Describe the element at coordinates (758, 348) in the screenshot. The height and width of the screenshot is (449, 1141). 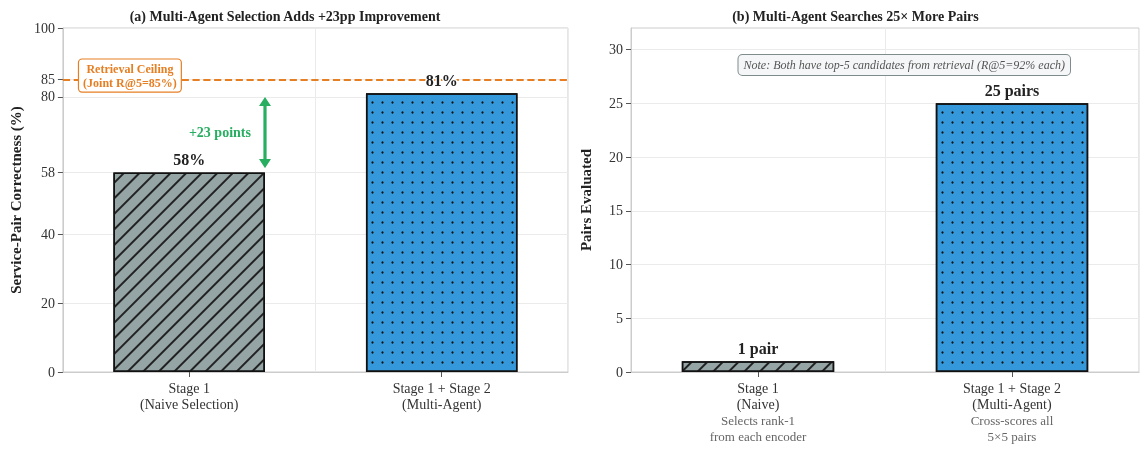
I see `data-label: 1 pair` at that location.